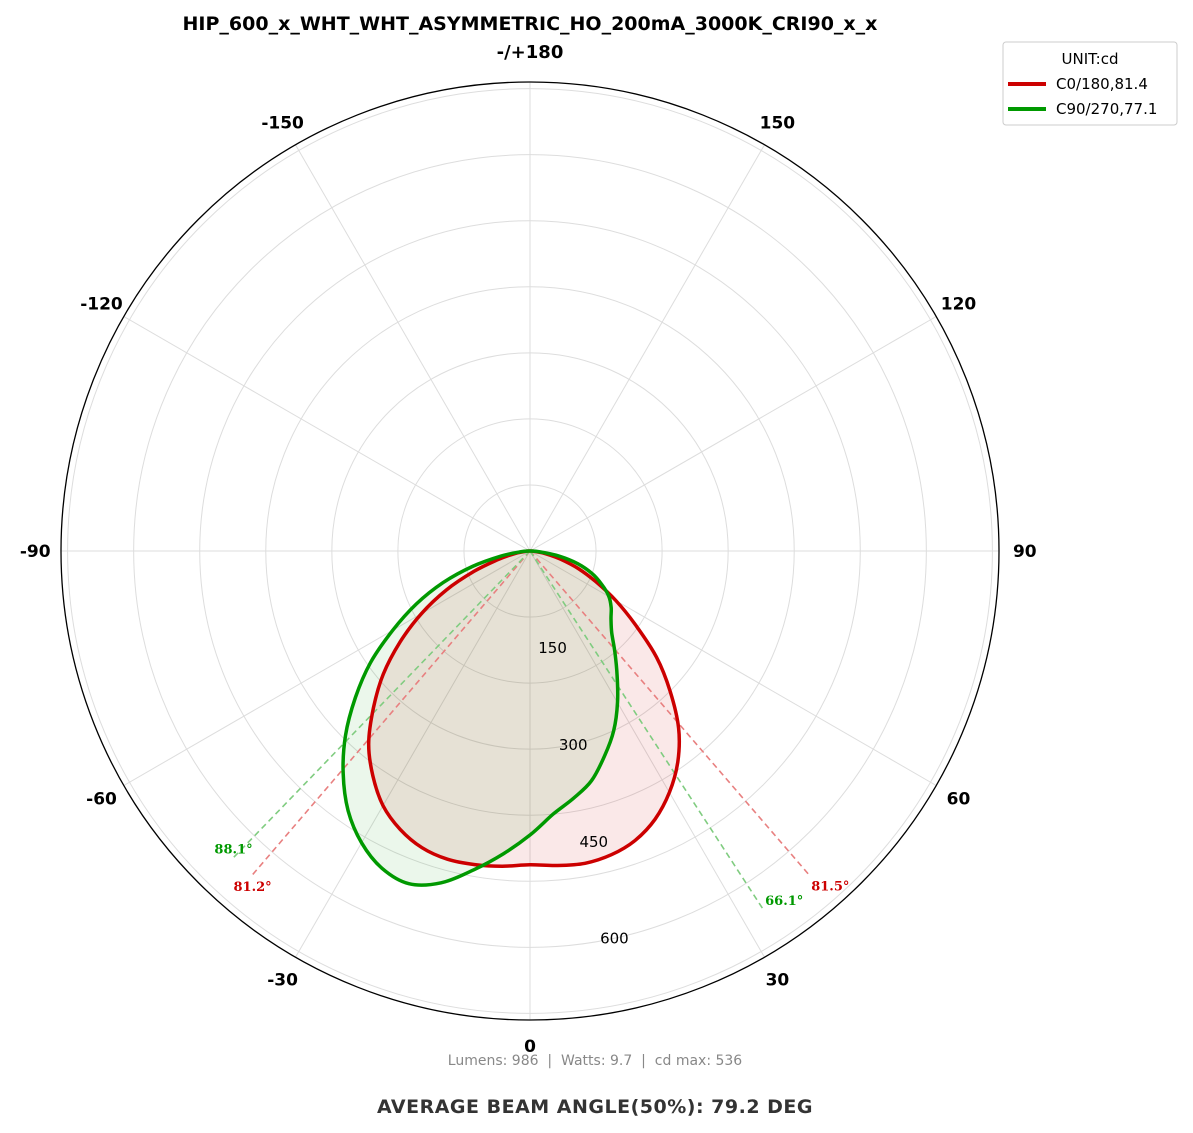  Describe the element at coordinates (101, 305) in the screenshot. I see `angle-tick-label: -120` at that location.